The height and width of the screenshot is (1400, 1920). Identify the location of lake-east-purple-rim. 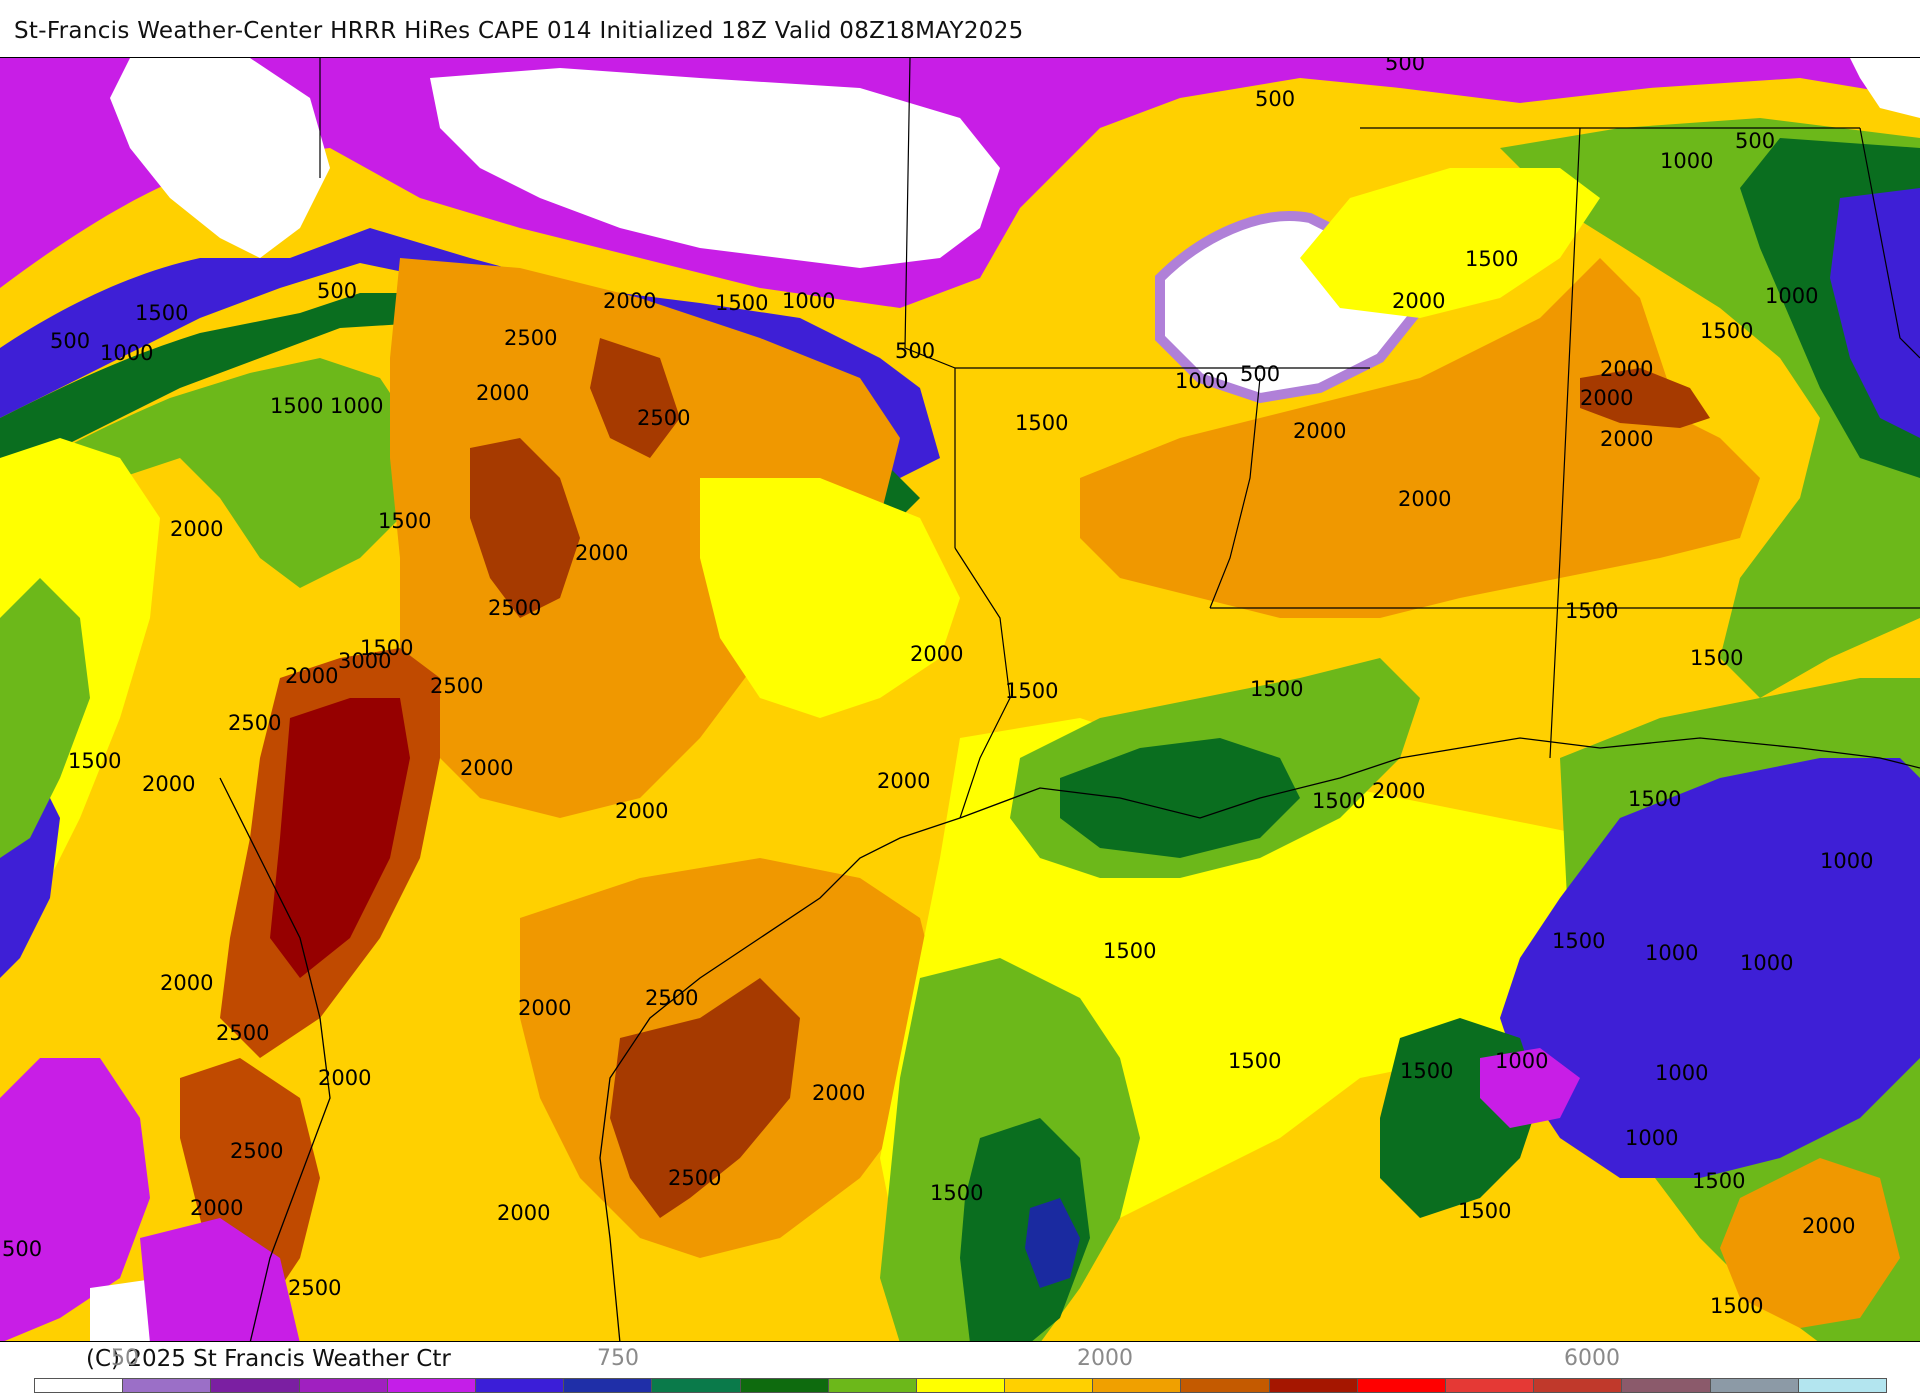
(1290, 307).